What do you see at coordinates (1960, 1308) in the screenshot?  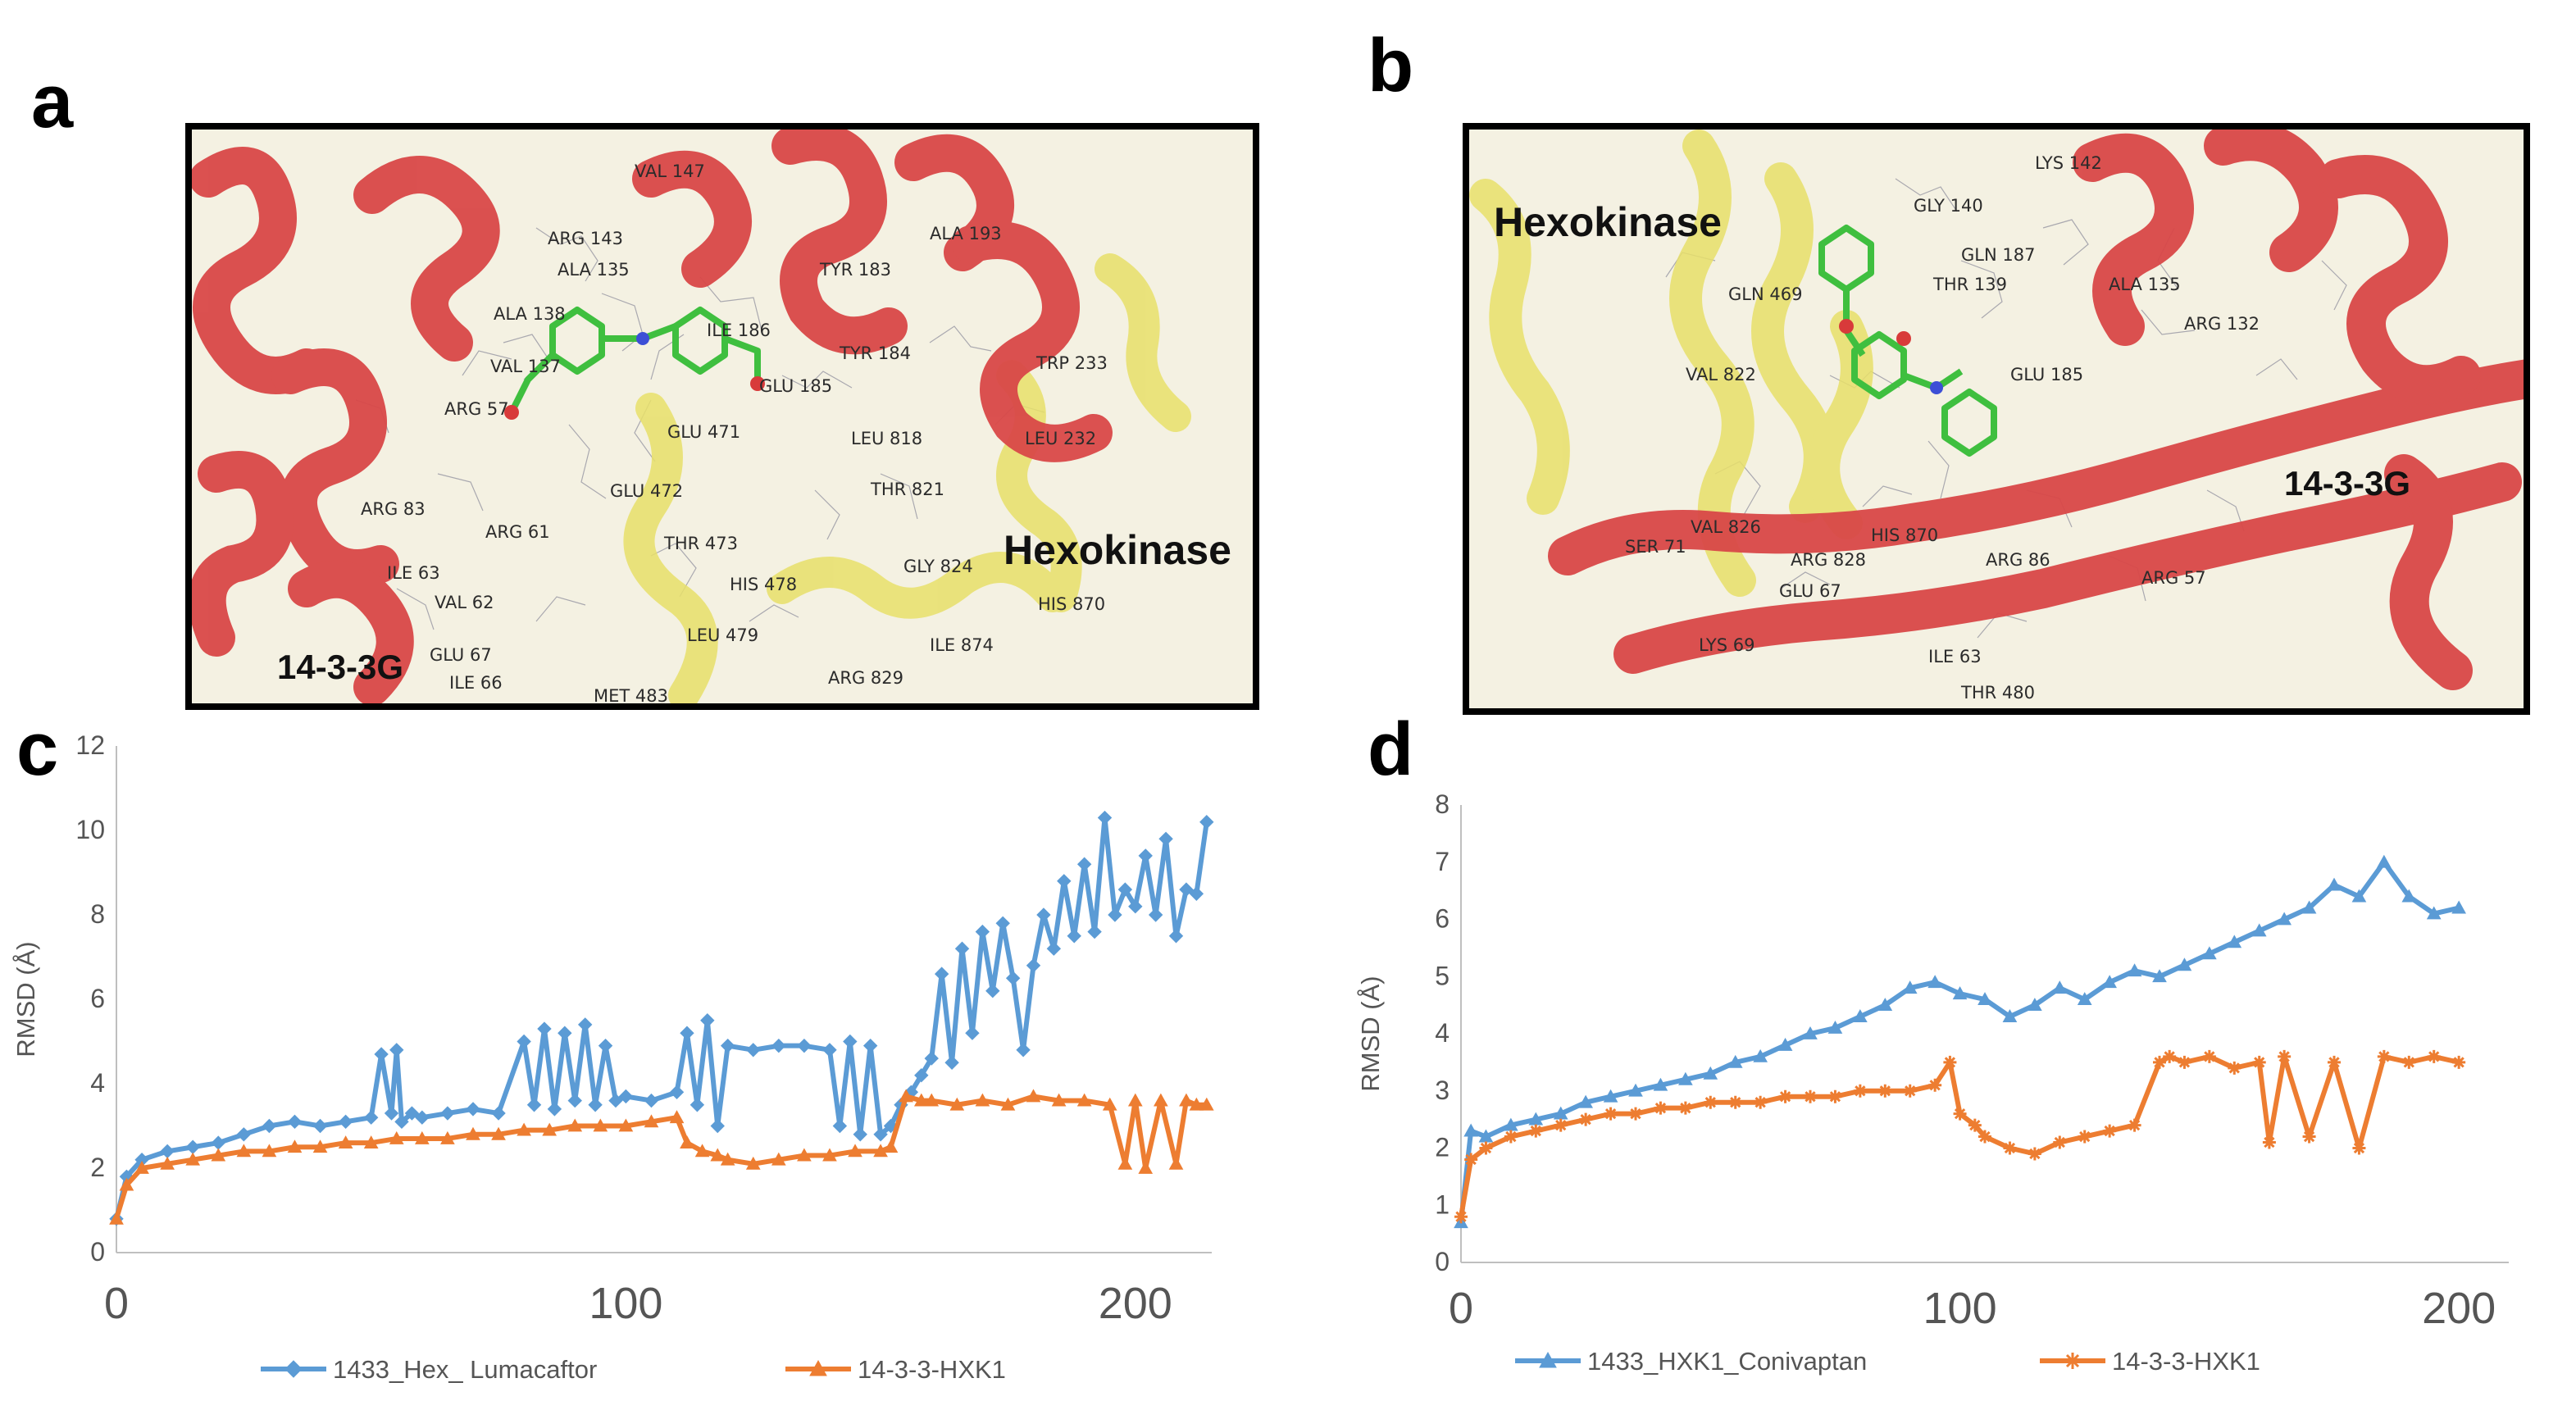 I see `x-tick-label: 100` at bounding box center [1960, 1308].